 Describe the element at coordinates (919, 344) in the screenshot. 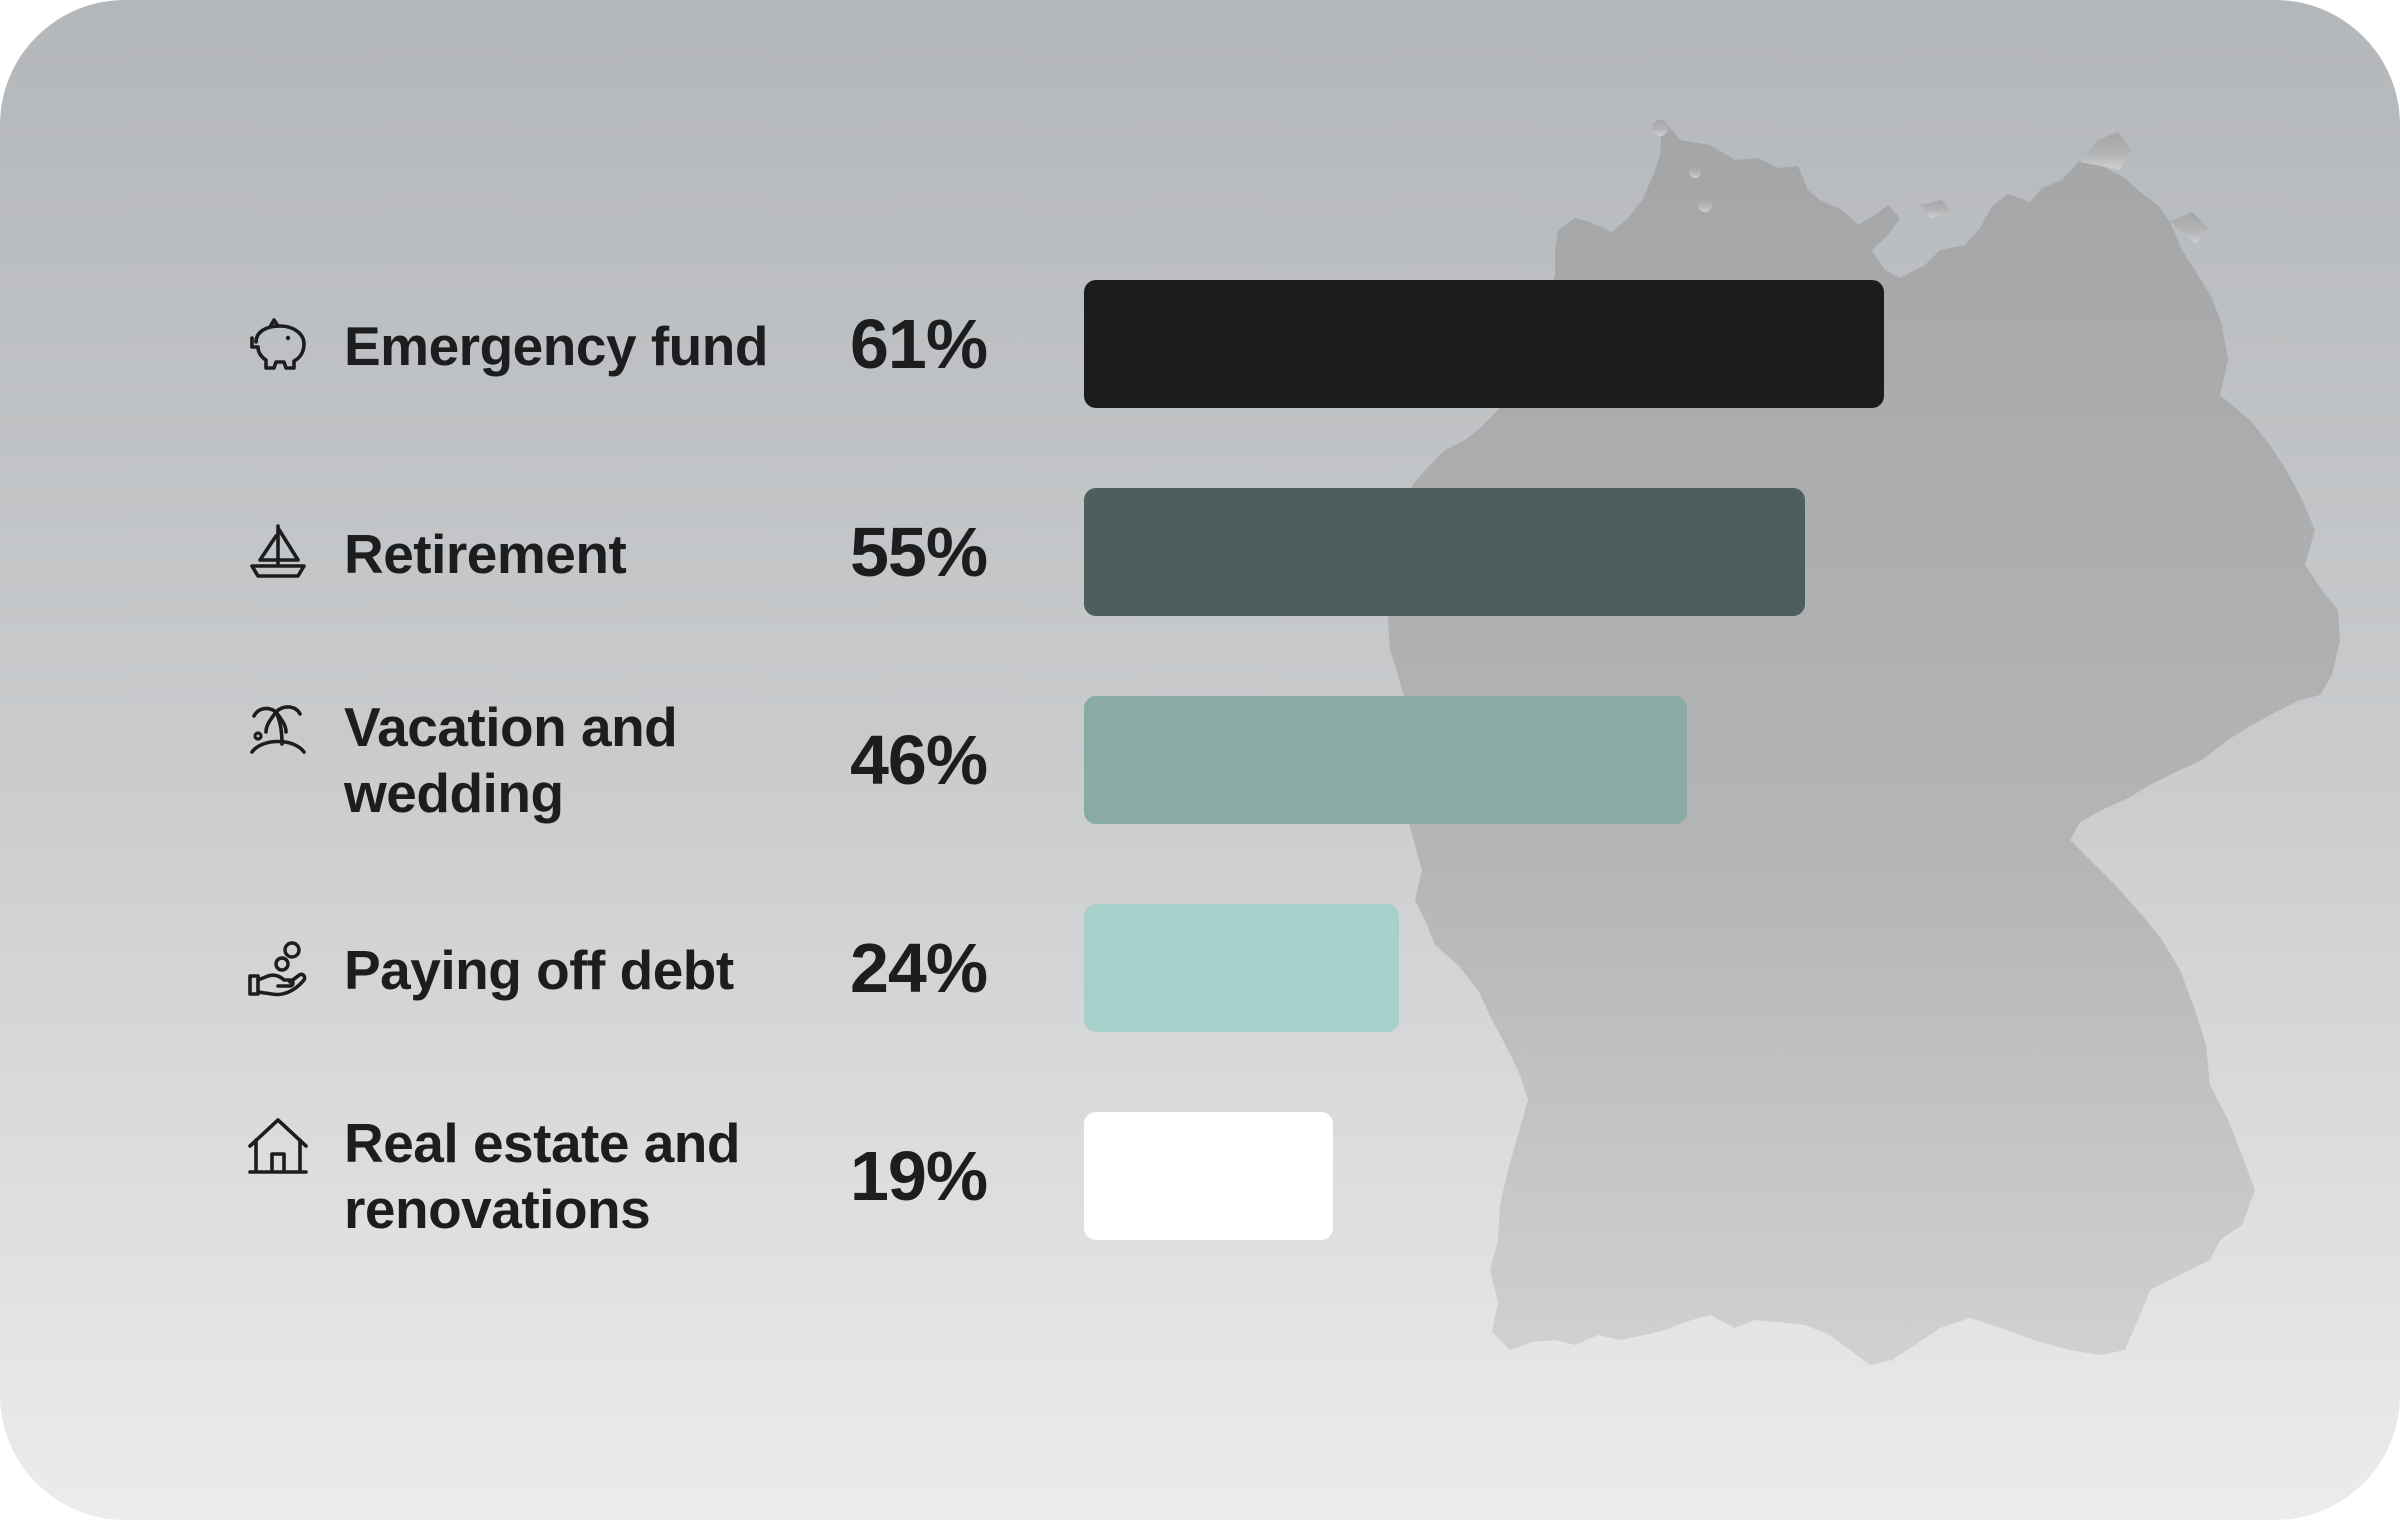

I see `value-label: 61%` at that location.